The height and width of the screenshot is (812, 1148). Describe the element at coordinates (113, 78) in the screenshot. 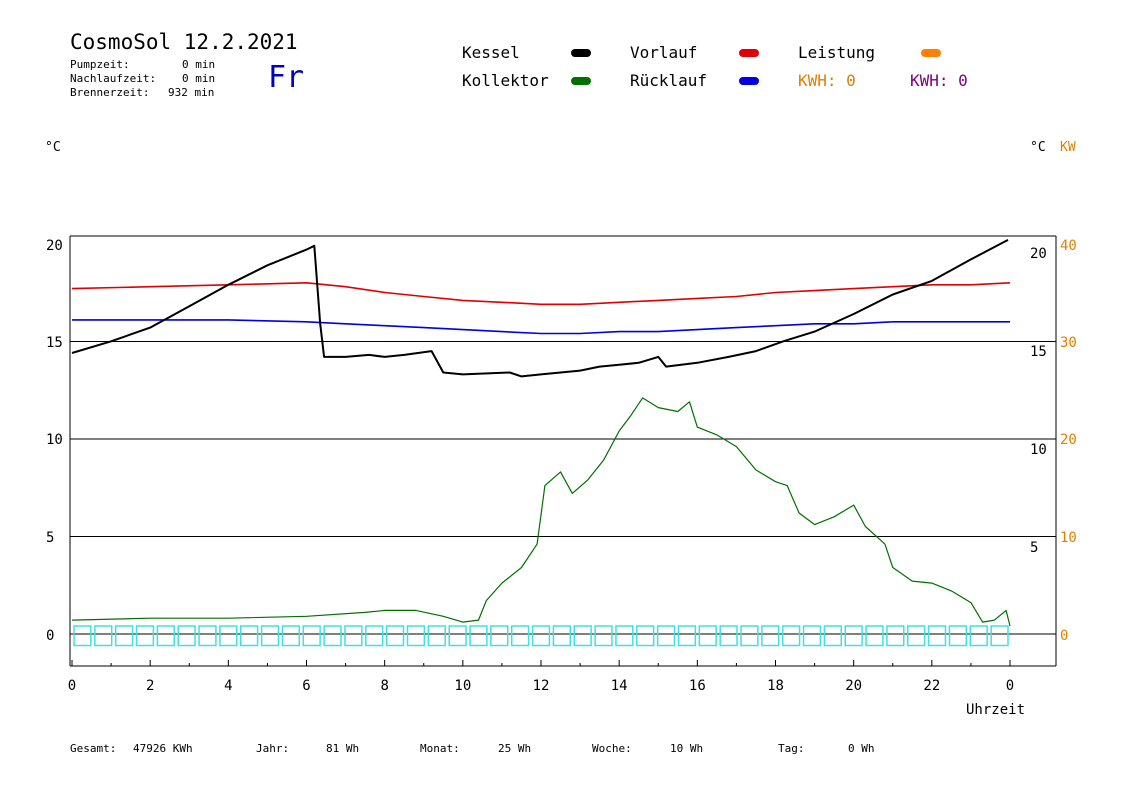

I see `stat-nachlaufzeit: Nachlaufzeit:` at that location.